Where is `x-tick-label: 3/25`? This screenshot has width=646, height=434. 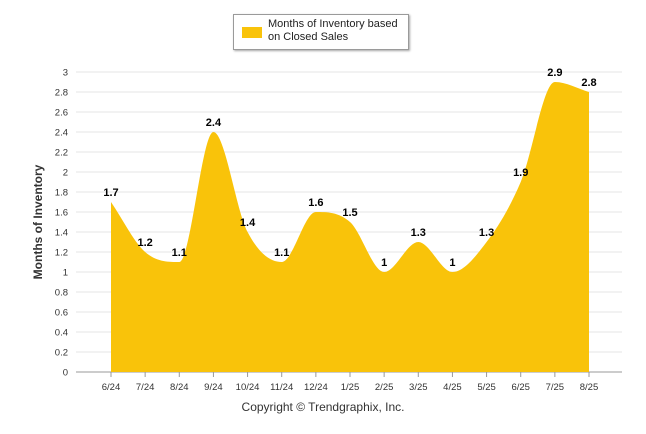 x-tick-label: 3/25 is located at coordinates (418, 387).